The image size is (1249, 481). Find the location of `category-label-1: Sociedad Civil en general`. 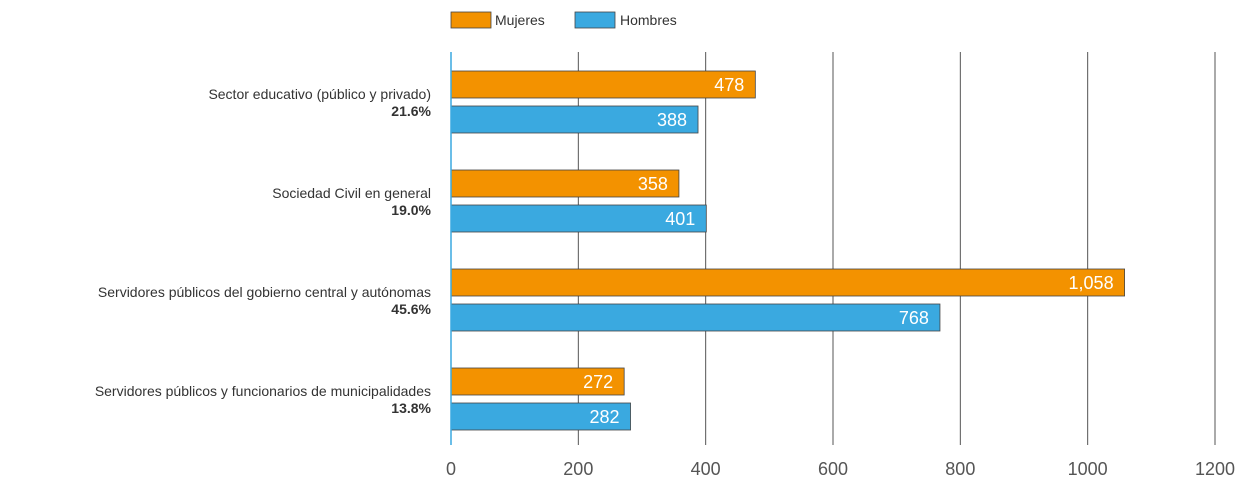

category-label-1: Sociedad Civil en general is located at coordinates (351, 193).